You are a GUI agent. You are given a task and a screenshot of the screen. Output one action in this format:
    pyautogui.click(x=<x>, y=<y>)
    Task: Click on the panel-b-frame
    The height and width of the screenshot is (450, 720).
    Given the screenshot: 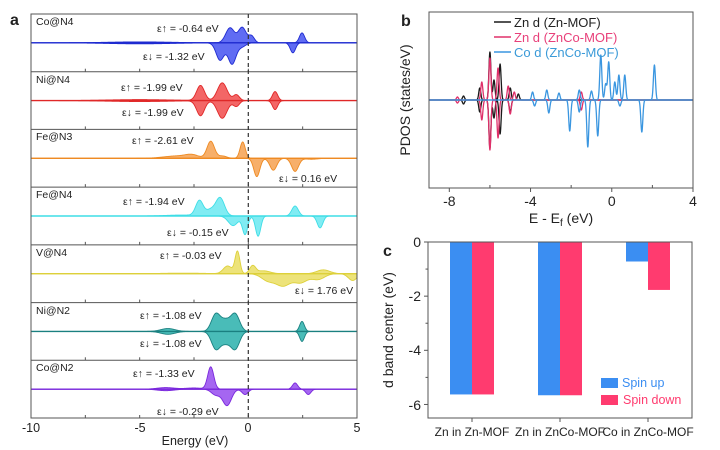 What is the action you would take?
    pyautogui.click(x=561, y=100)
    